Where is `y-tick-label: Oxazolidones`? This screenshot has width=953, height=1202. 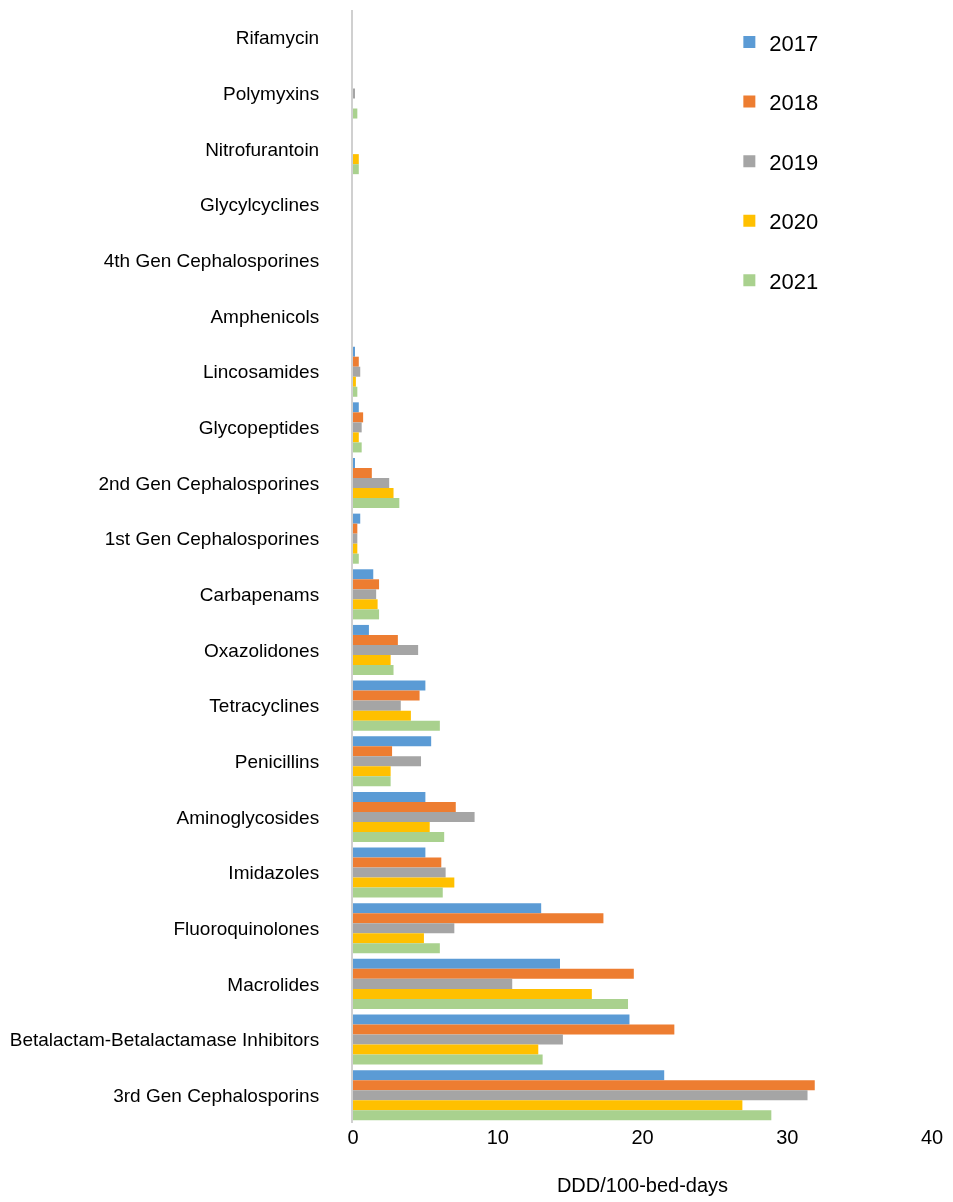
y-tick-label: Oxazolidones is located at coordinates (262, 650).